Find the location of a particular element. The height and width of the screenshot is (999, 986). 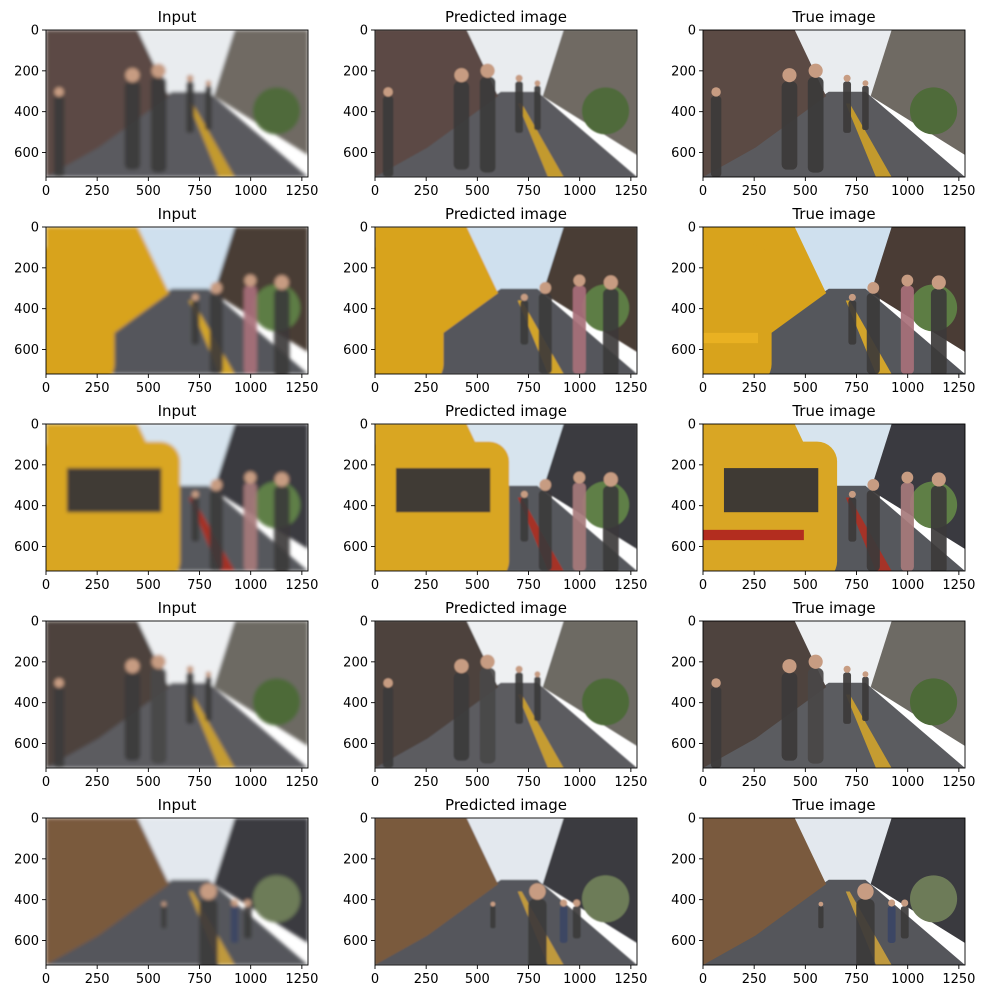

left-buildings is located at coordinates (765, 103).